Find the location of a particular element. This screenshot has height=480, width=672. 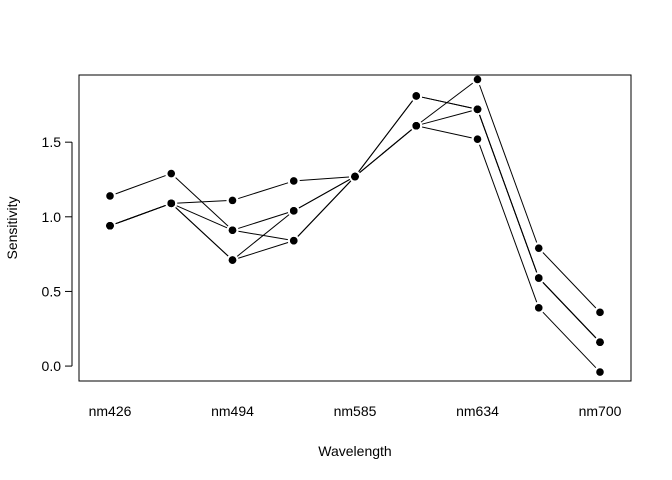

x-tick-label: nm426 is located at coordinates (110, 411).